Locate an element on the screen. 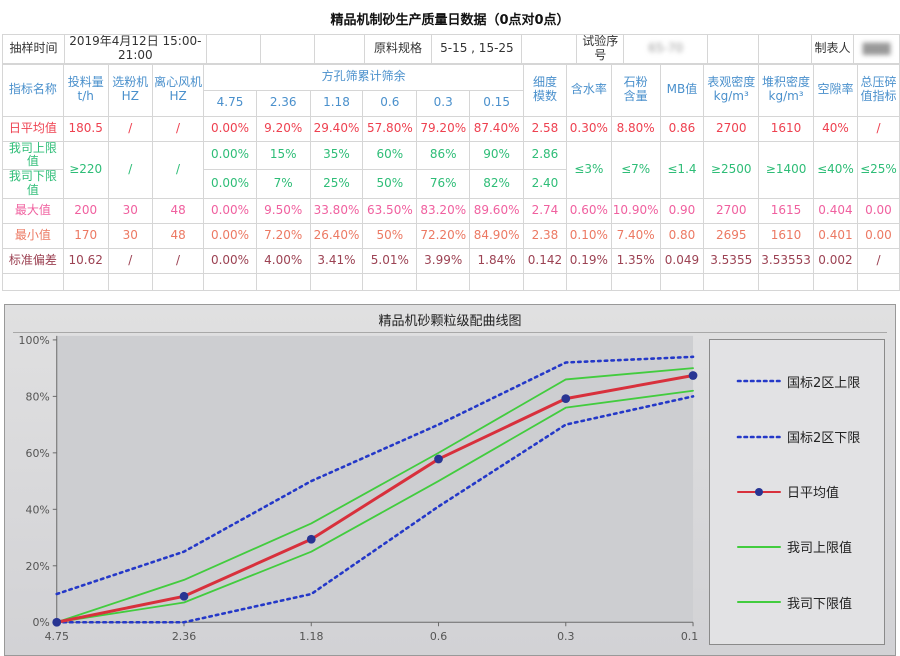 The width and height of the screenshot is (900, 656). table-cell: 0.86 is located at coordinates (682, 128).